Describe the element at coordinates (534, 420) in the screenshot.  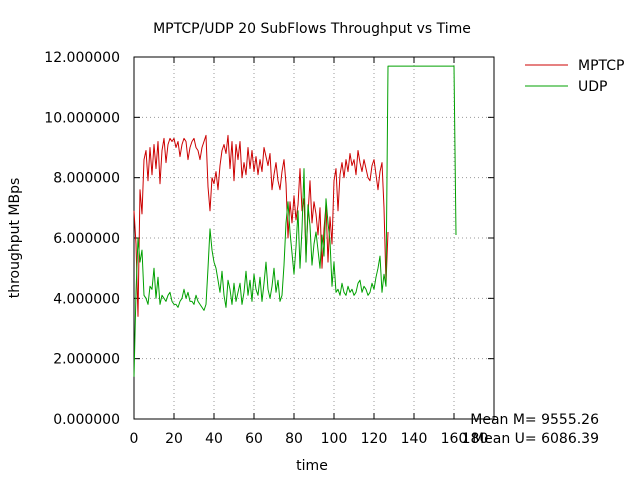
I see `annotation-mean-mptcp: Mean M= 9555.26` at that location.